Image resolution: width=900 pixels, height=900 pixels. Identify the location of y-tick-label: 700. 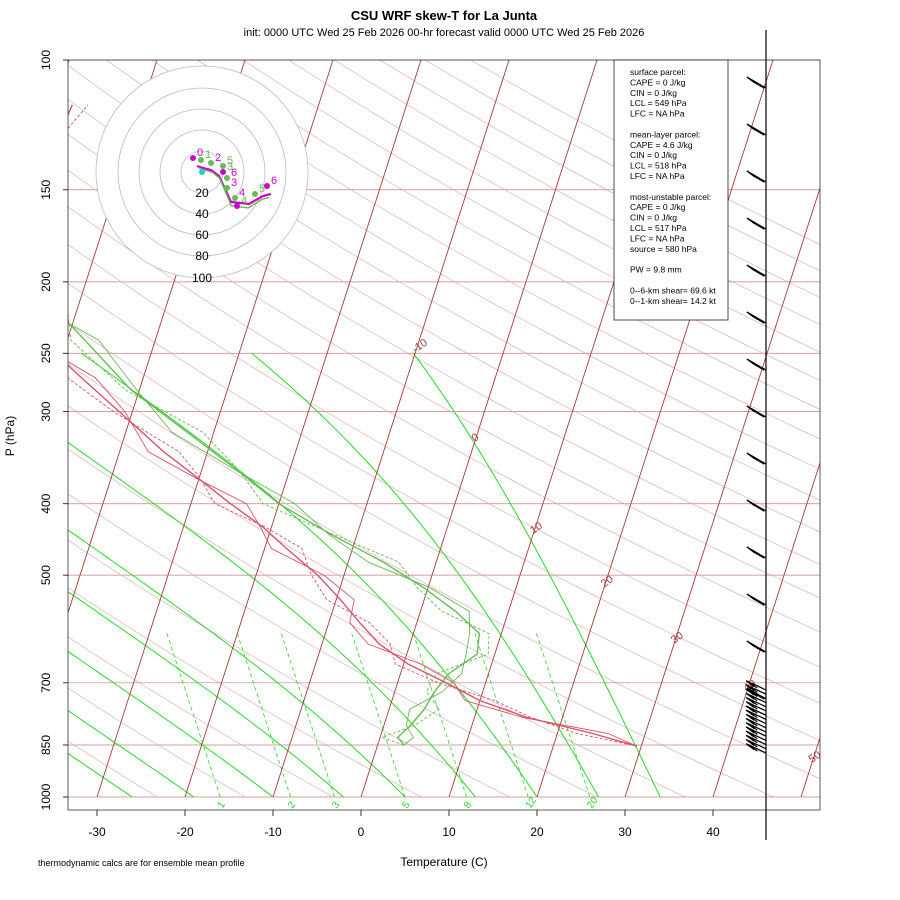
(46, 683).